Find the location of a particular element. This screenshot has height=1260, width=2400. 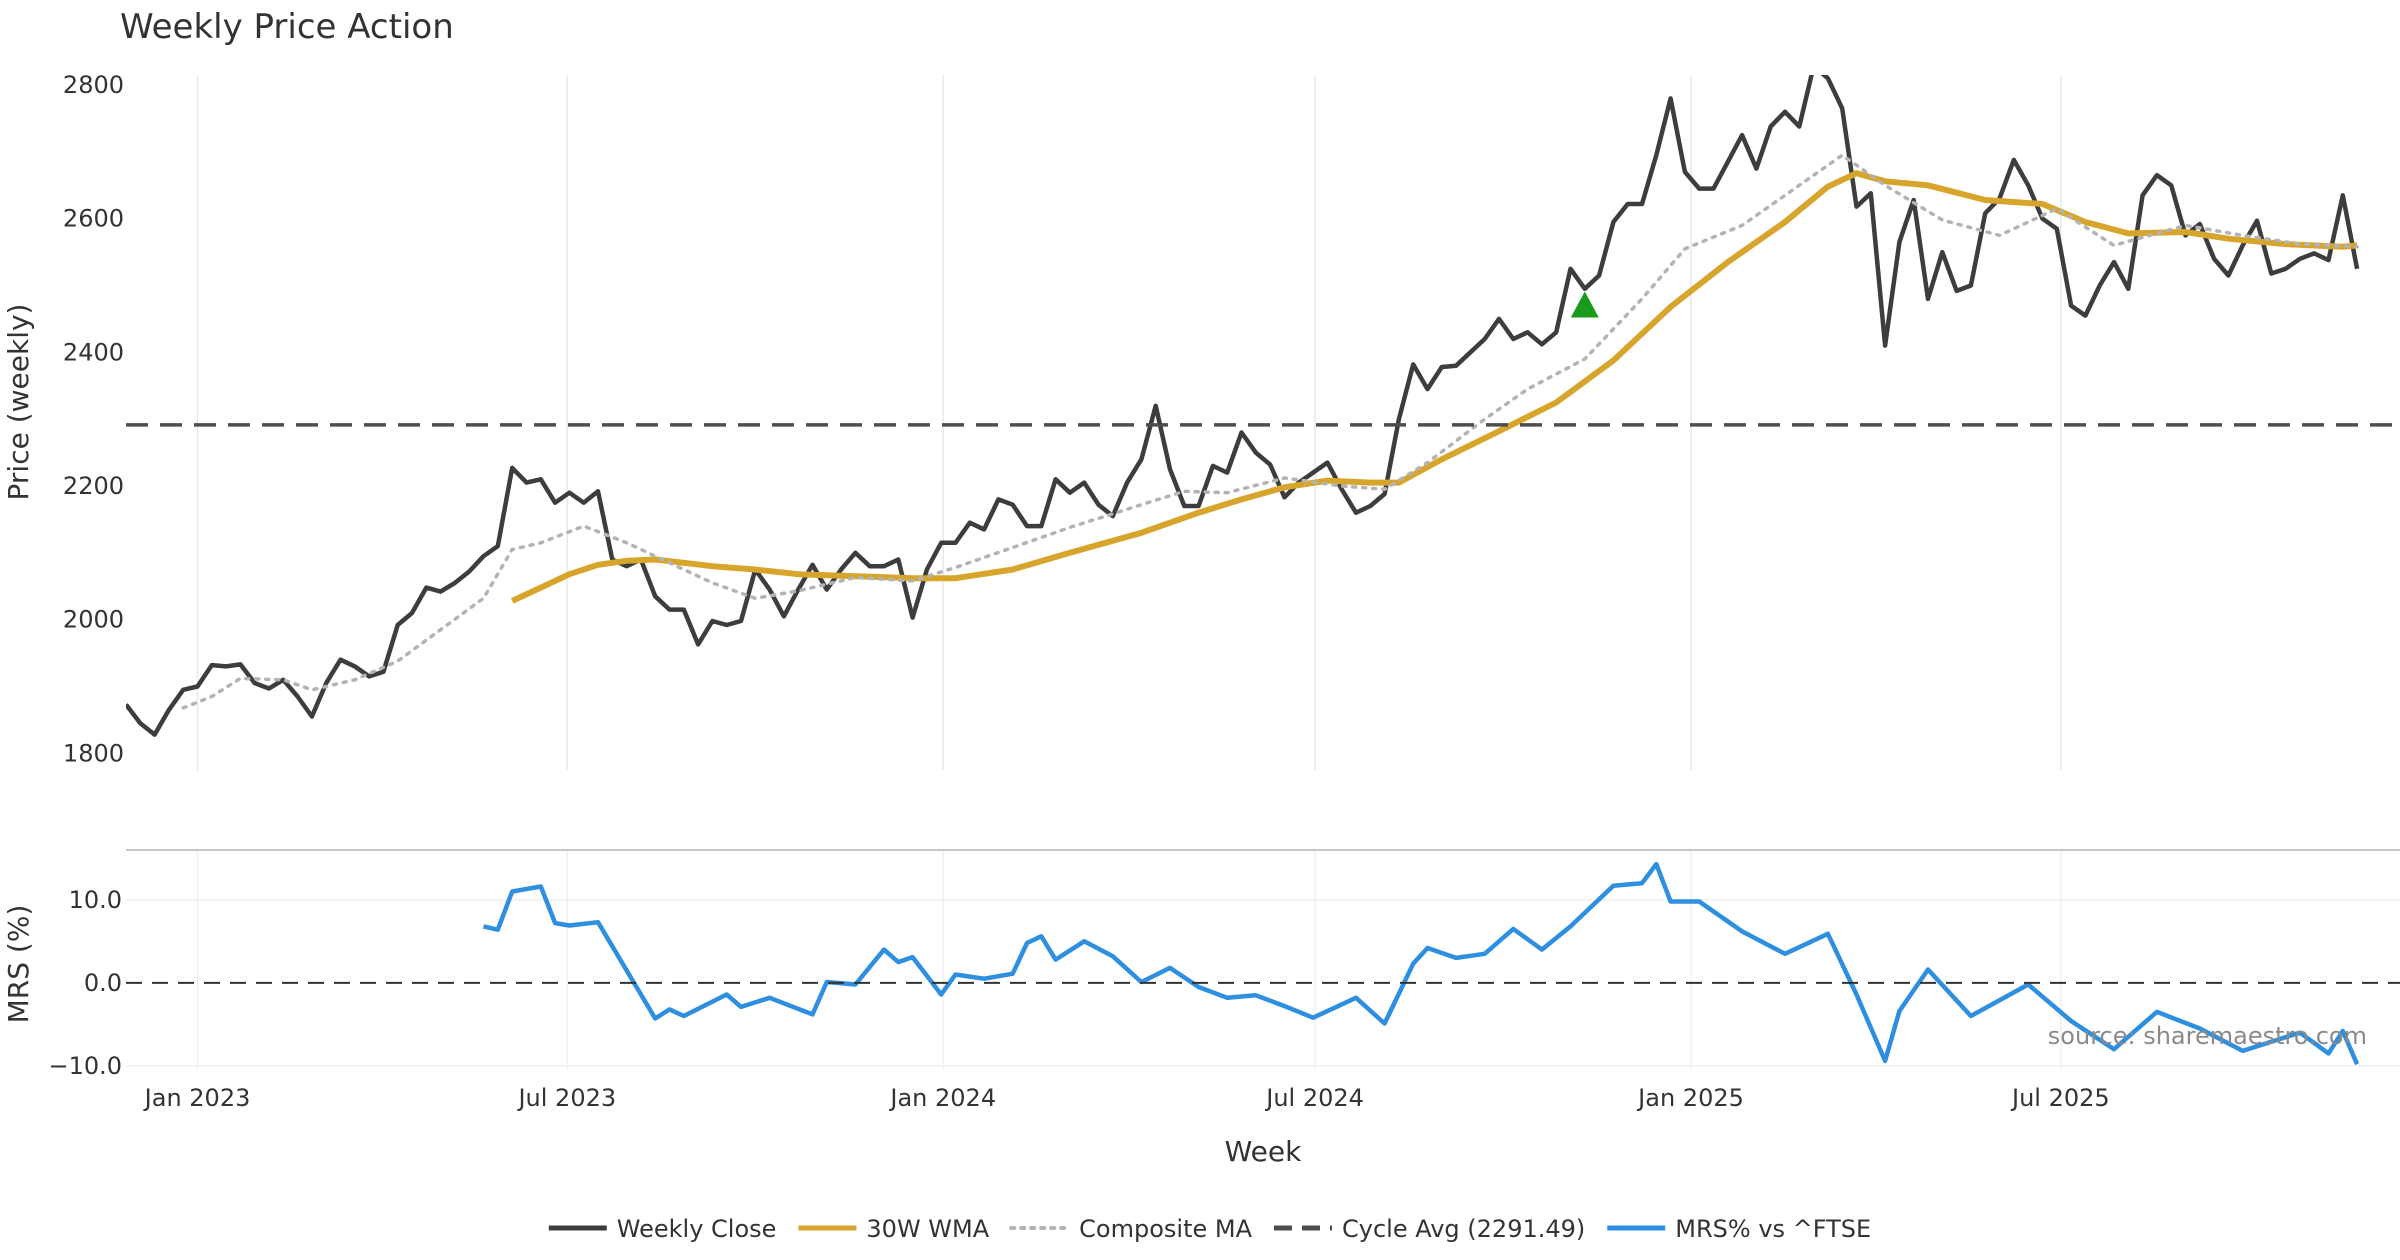

mrs-y-ticks: −10.0 0.0 10.0 is located at coordinates (85, 983).